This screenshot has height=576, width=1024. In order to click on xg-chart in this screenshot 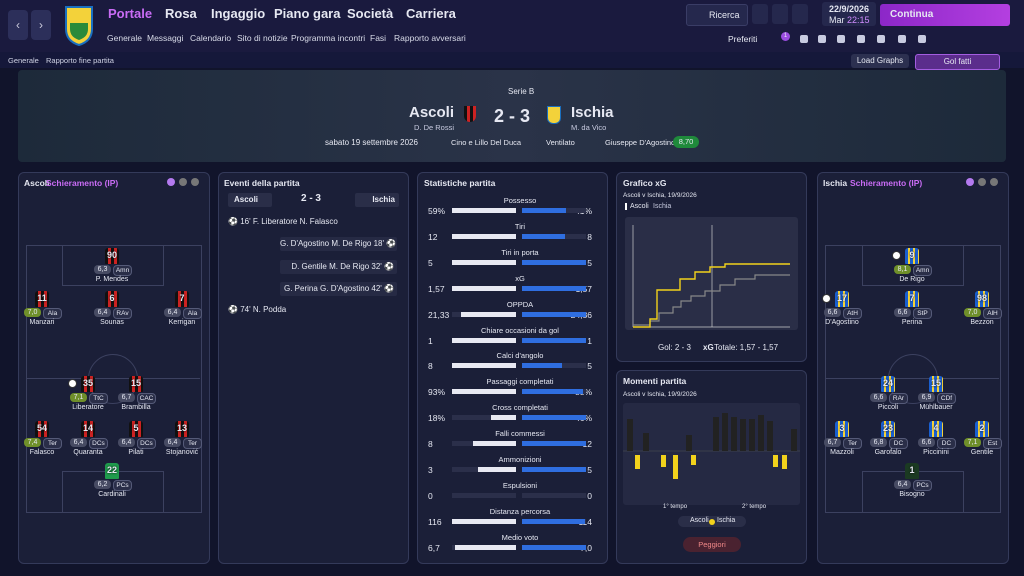, I will do `click(711, 273)`.